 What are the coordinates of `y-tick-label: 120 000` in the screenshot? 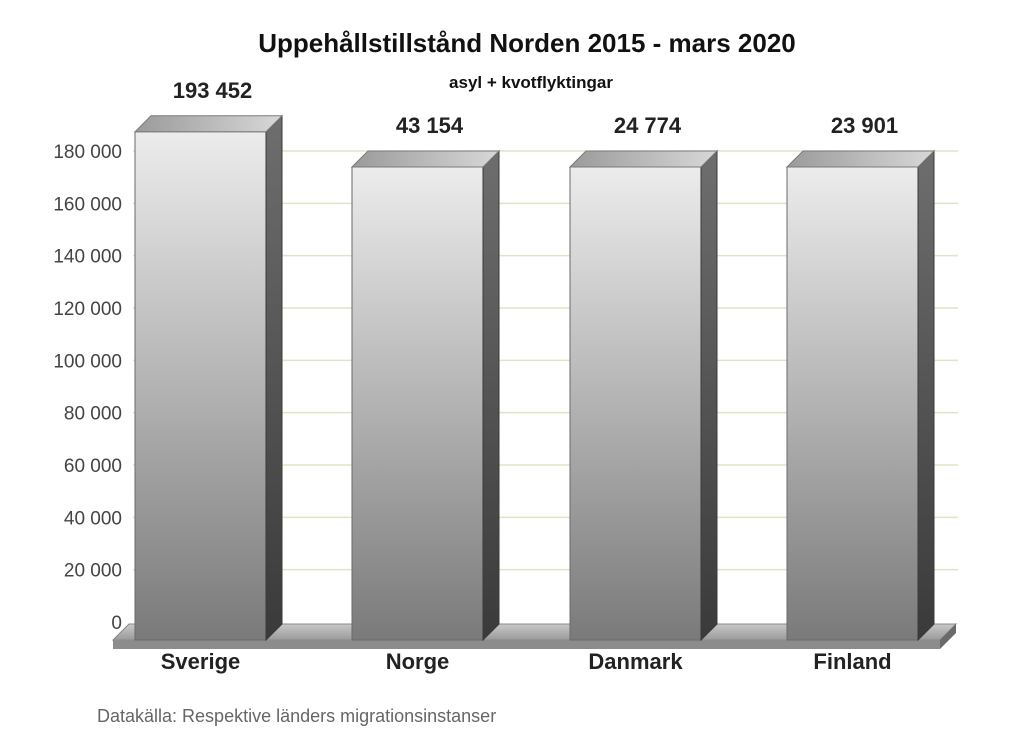 It's located at (87, 309).